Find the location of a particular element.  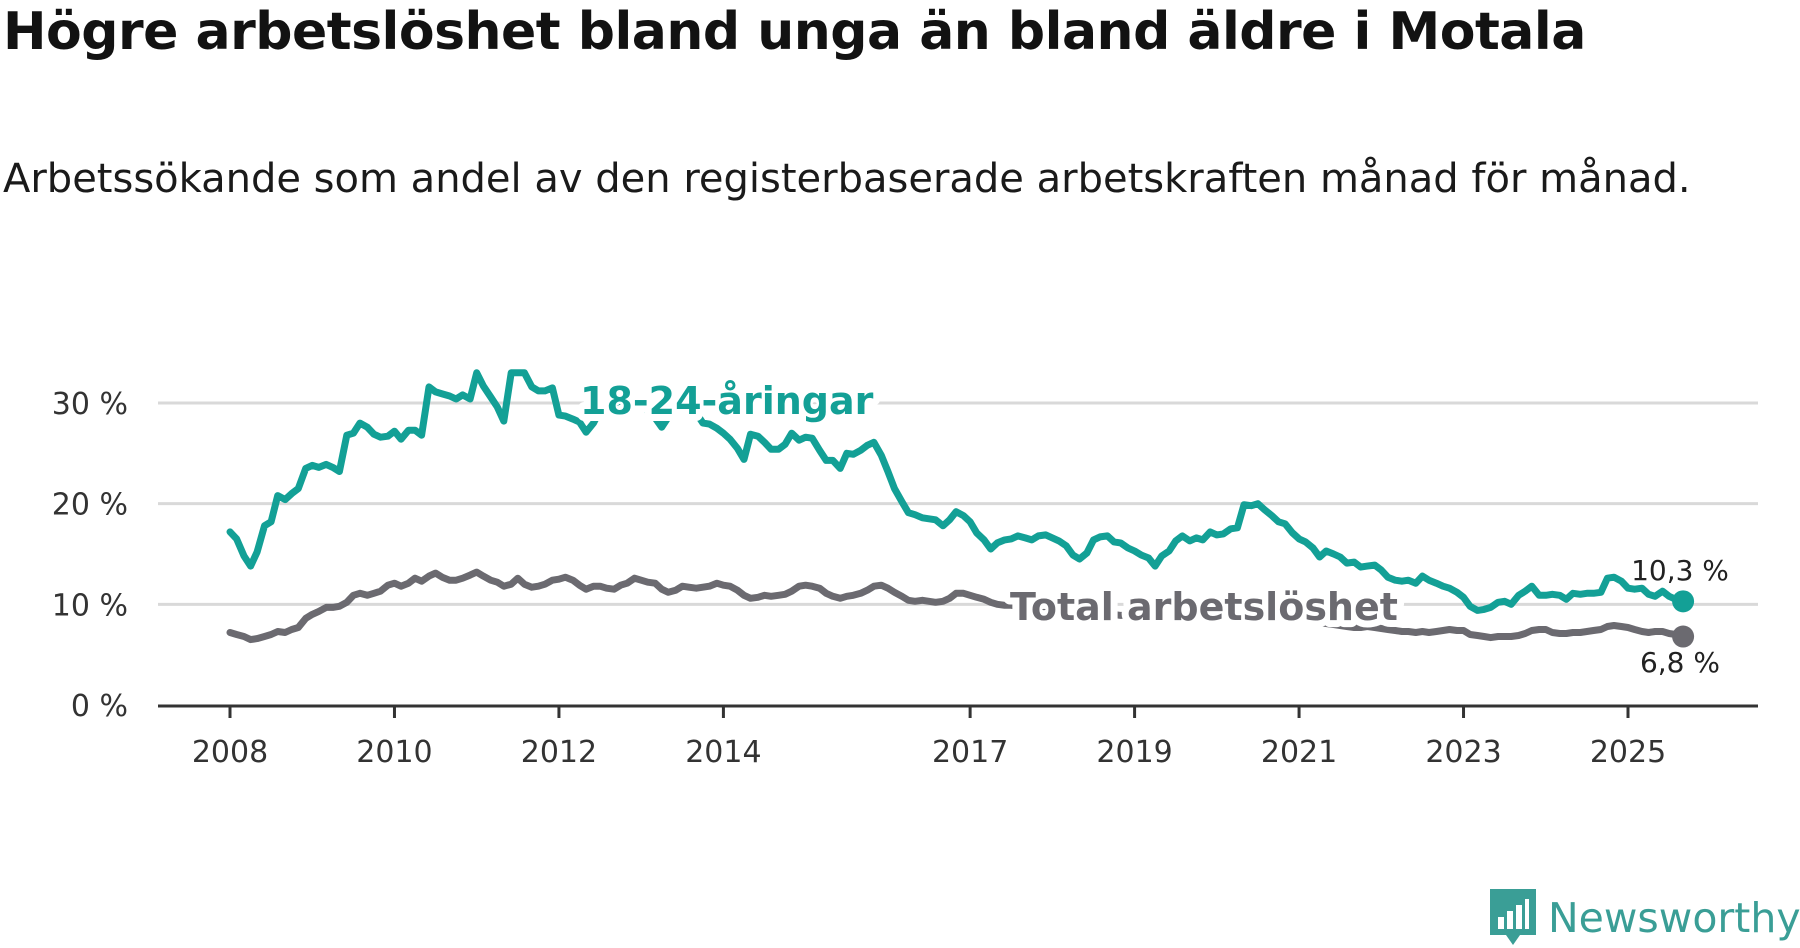

x-tick-label: 2017 is located at coordinates (970, 752).